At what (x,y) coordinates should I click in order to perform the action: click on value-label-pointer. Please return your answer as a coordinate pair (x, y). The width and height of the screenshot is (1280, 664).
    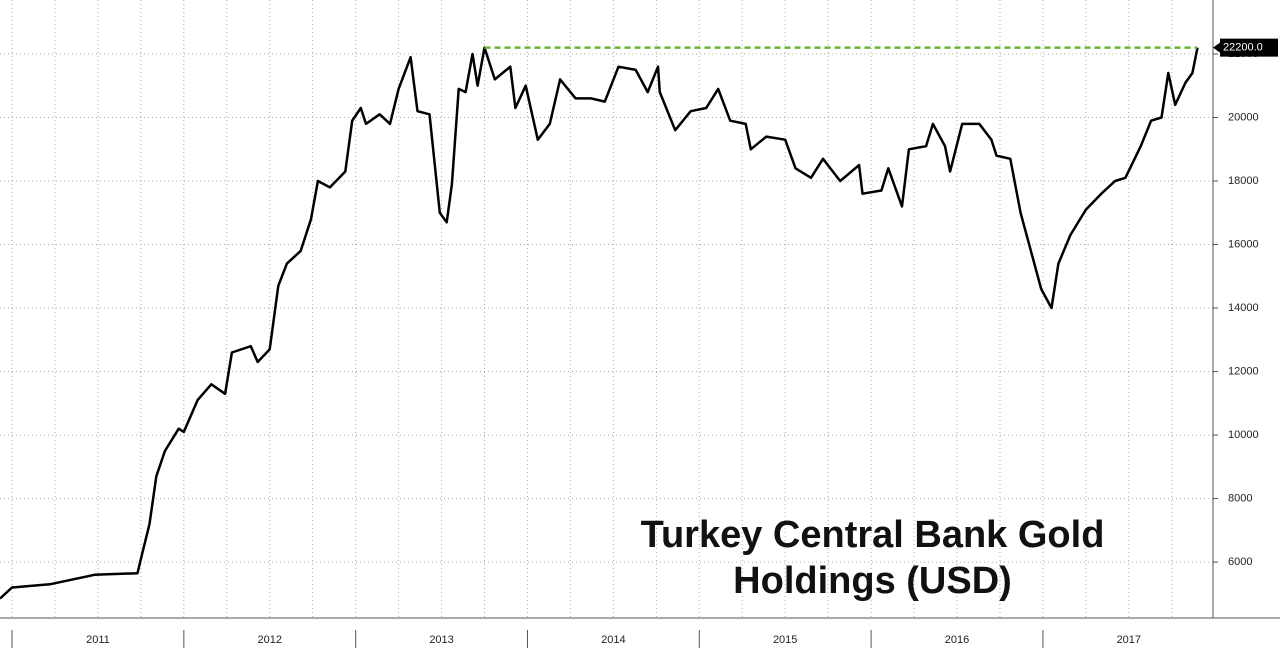
    Looking at the image, I should click on (1216, 47).